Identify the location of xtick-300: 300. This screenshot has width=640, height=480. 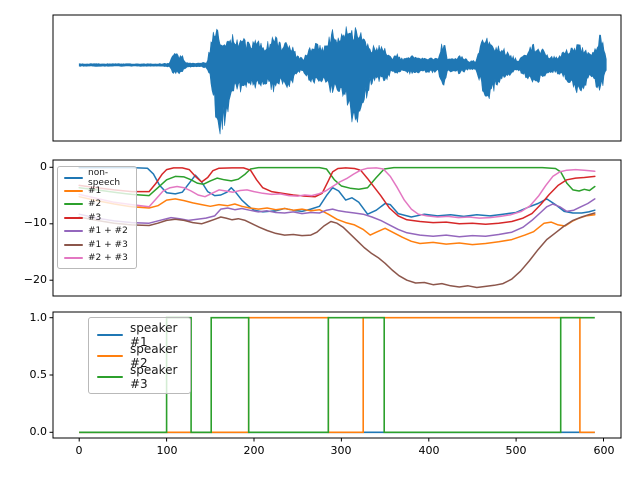
(341, 450).